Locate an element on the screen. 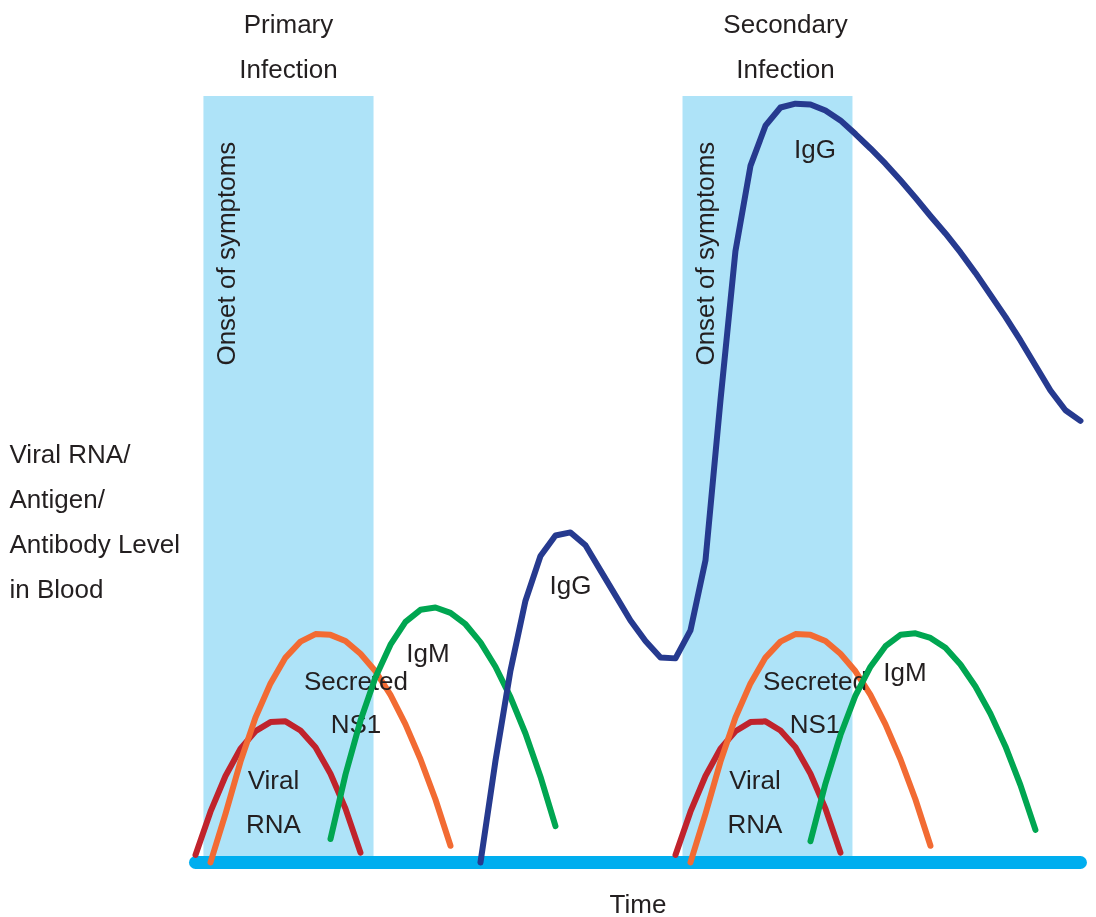  text: Primary Infection is located at coordinates (288, 47).